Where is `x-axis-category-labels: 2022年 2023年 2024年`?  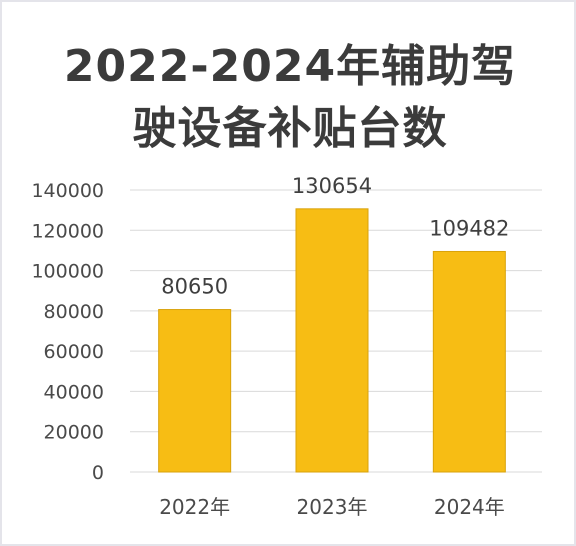 x-axis-category-labels: 2022年 2023年 2024年 is located at coordinates (332, 507).